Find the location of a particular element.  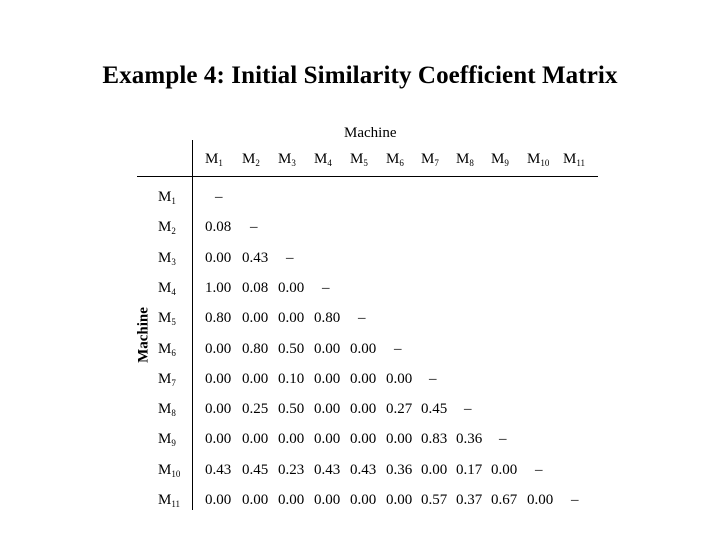

label-subscript: 9 is located at coordinates (173, 443).